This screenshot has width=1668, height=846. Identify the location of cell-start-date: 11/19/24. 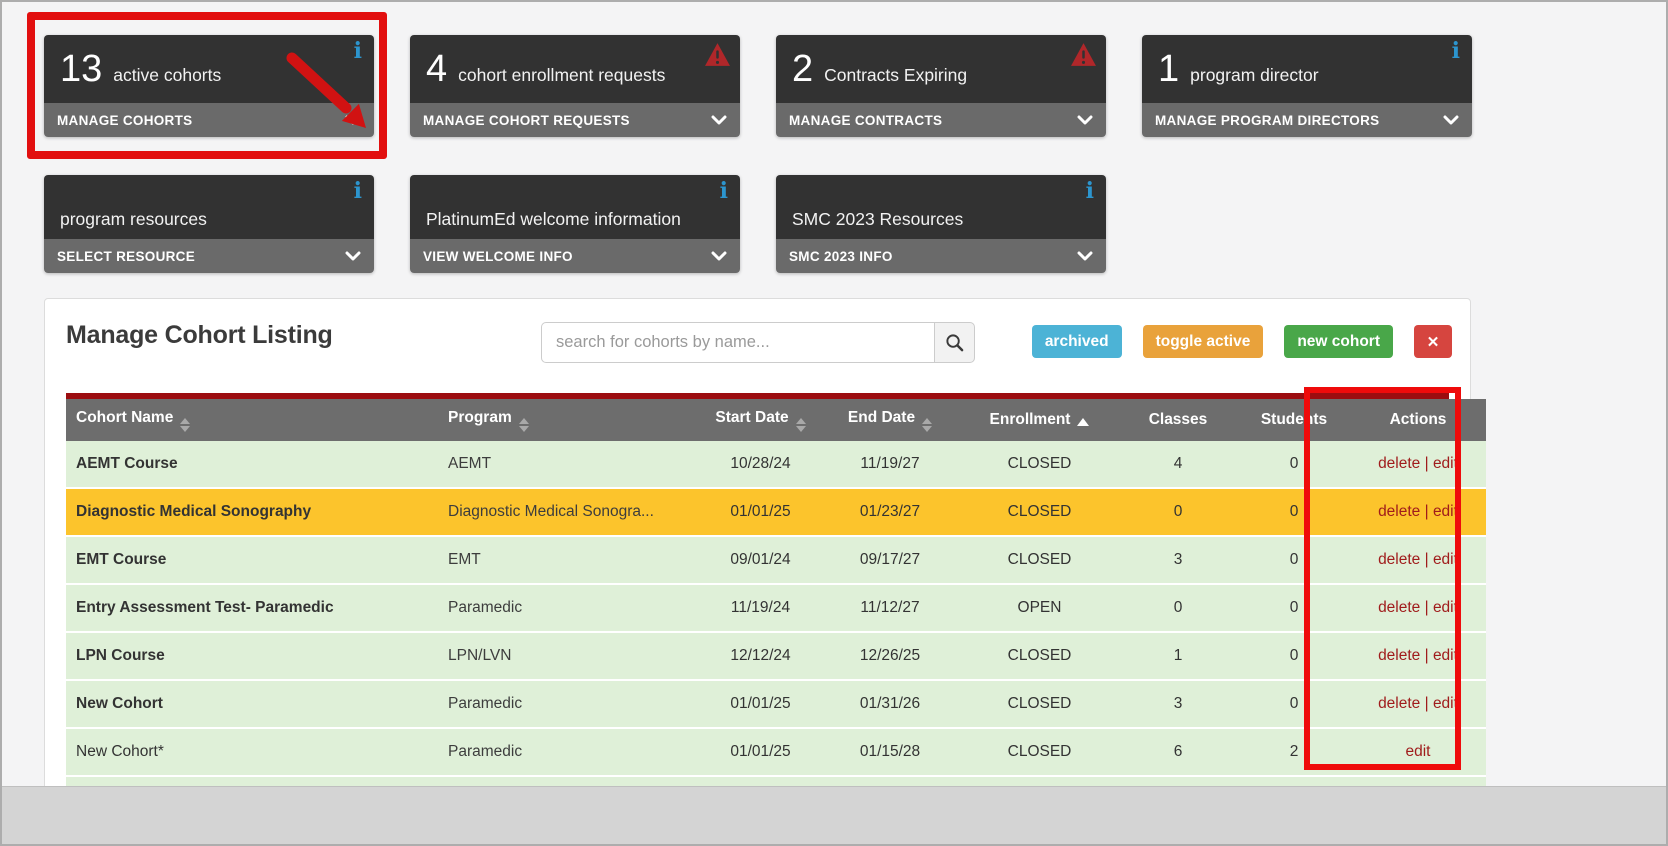
(760, 608).